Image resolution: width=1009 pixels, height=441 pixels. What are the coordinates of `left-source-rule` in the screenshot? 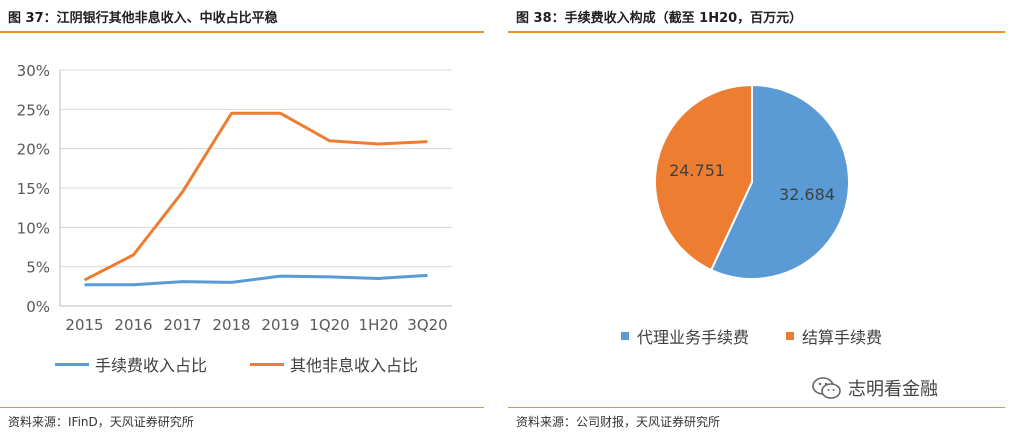 It's located at (242, 407).